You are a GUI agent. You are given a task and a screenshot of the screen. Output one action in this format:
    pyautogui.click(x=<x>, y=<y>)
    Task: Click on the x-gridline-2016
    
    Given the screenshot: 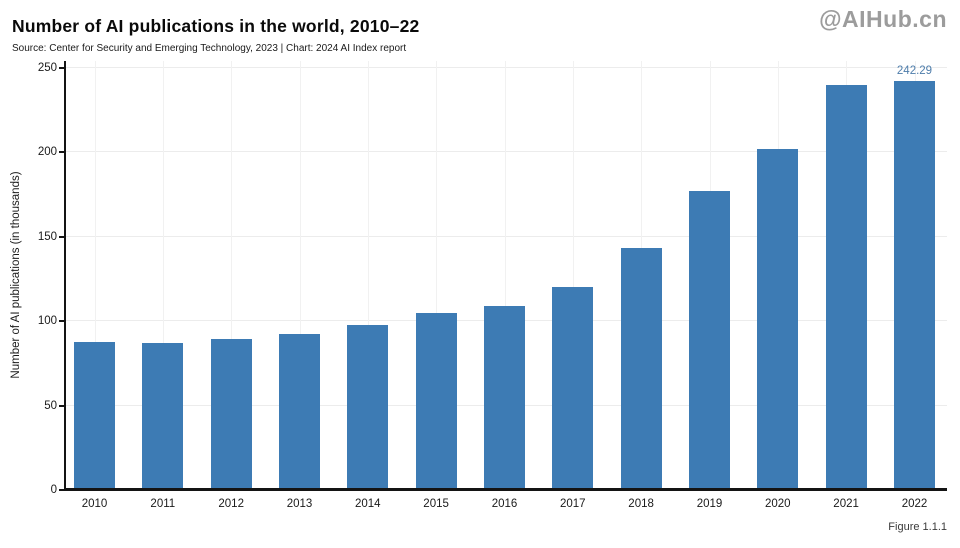 What is the action you would take?
    pyautogui.click(x=505, y=275)
    